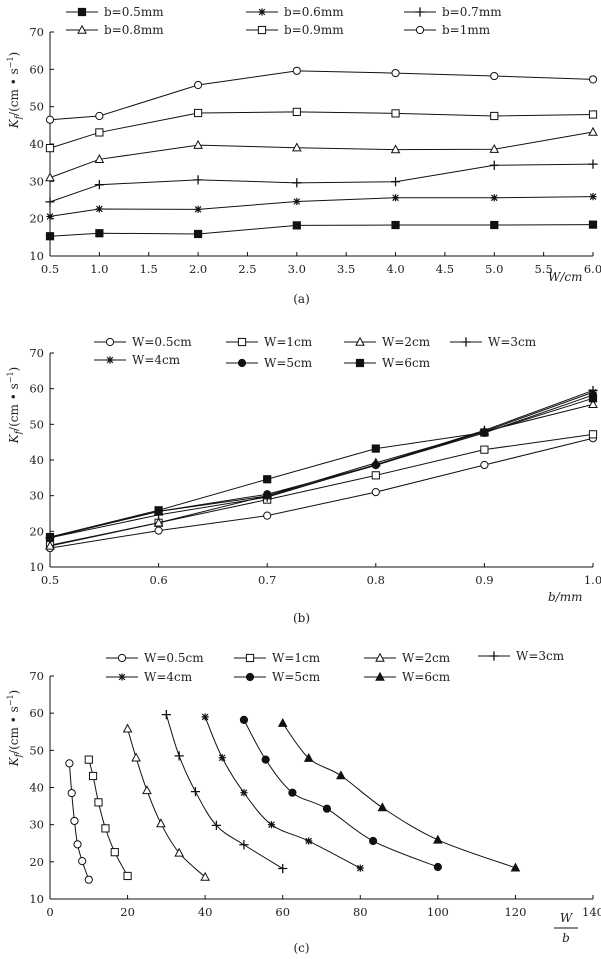 This screenshot has height=959, width=601. What do you see at coordinates (166, 802) in the screenshot?
I see `series-W2cm` at bounding box center [166, 802].